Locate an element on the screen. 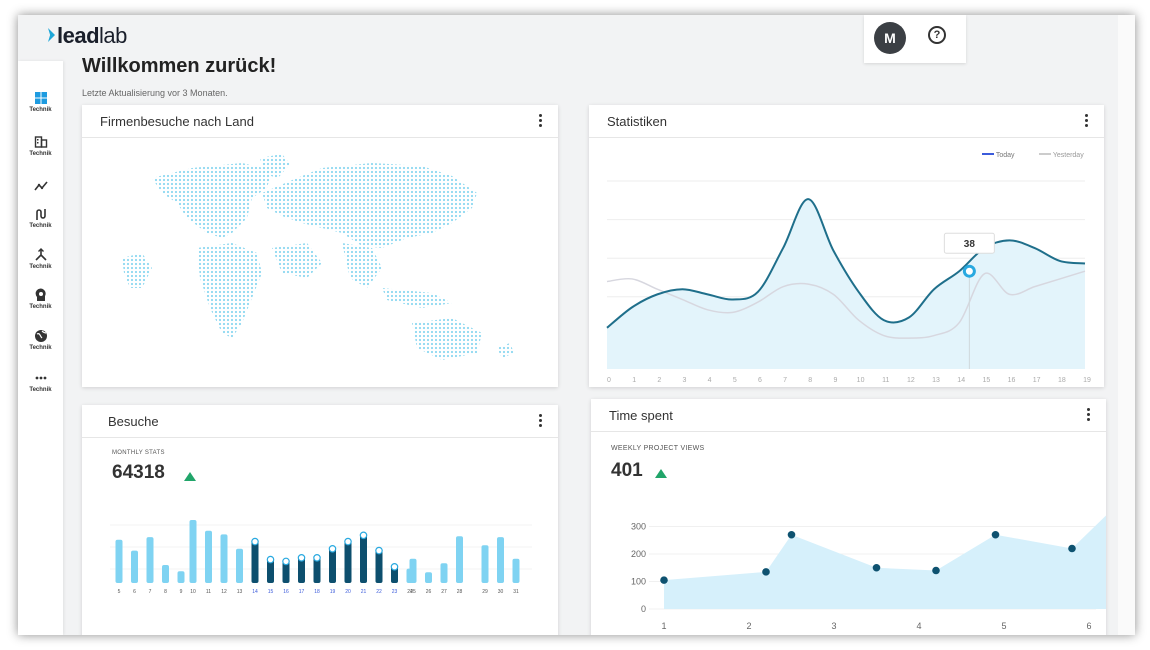 This screenshot has width=1150, height=650. legend-yesterday: Yesterday is located at coordinates (1061, 155).